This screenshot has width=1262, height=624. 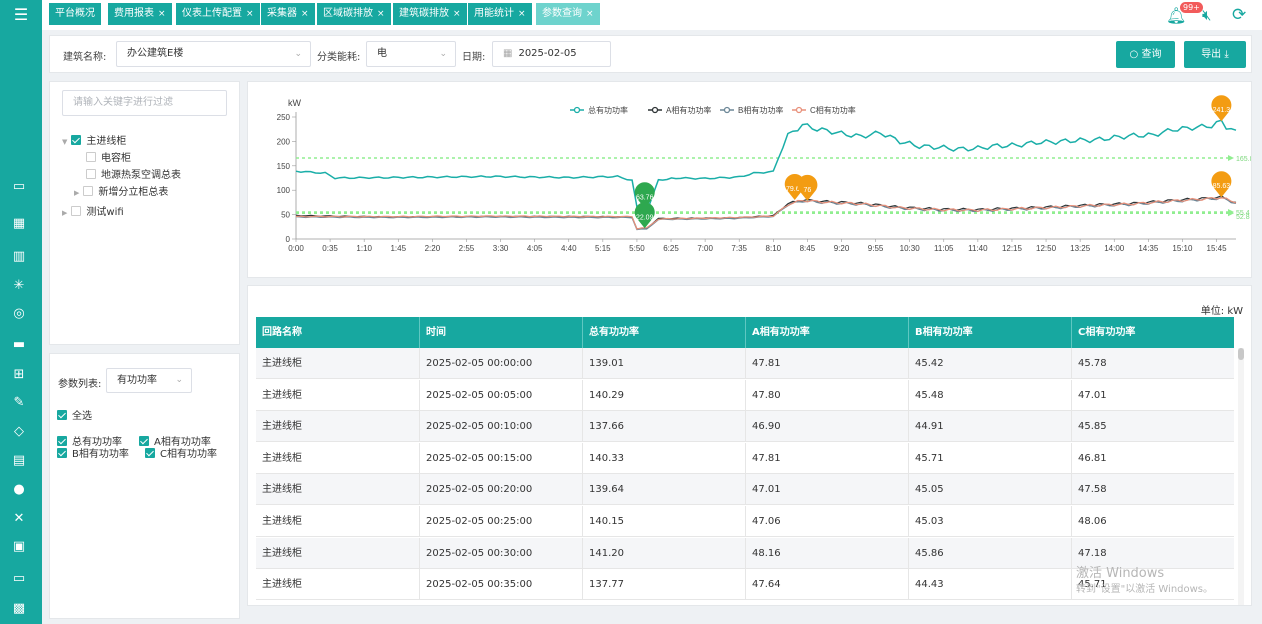 What do you see at coordinates (19, 431) in the screenshot?
I see `shield-icon: ◇` at bounding box center [19, 431].